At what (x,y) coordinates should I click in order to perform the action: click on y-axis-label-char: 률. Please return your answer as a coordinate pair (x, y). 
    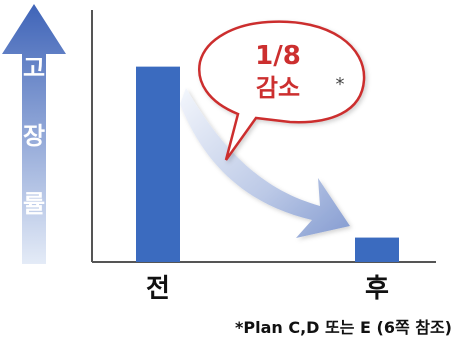
    Looking at the image, I should click on (34, 204).